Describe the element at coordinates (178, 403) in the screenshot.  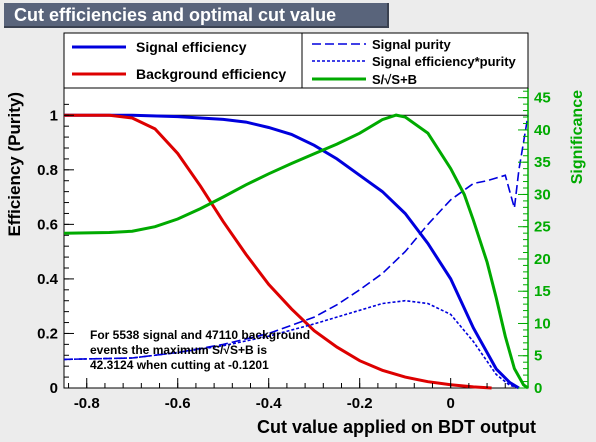
I see `x-tick-label-1: -0.6` at that location.